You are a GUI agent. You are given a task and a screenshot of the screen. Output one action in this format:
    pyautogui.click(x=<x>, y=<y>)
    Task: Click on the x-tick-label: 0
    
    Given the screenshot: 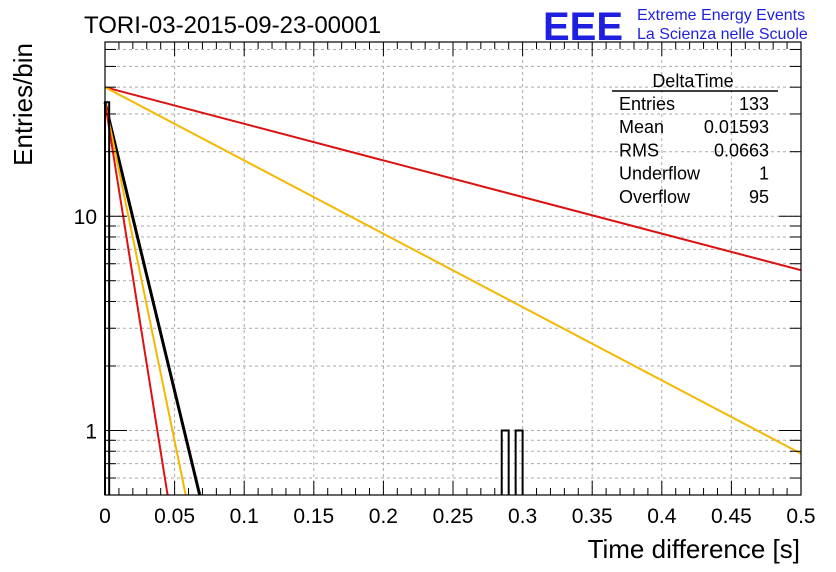 What is the action you would take?
    pyautogui.click(x=105, y=516)
    